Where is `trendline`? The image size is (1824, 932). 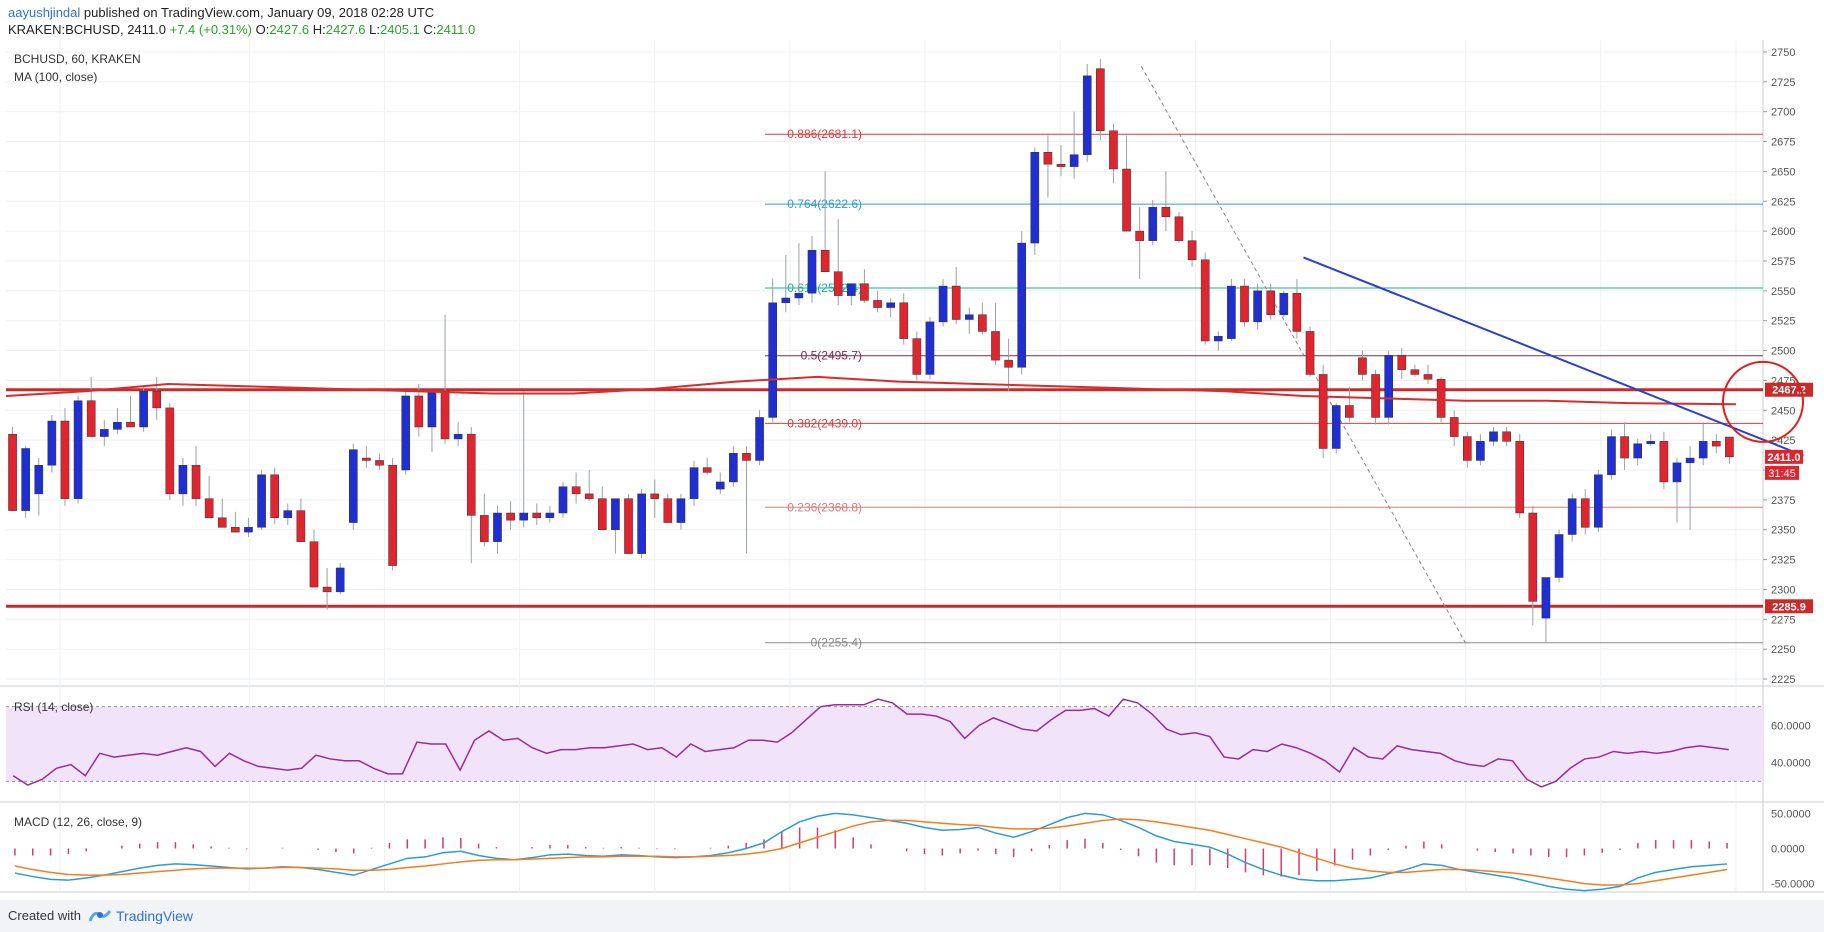 trendline is located at coordinates (1553, 356).